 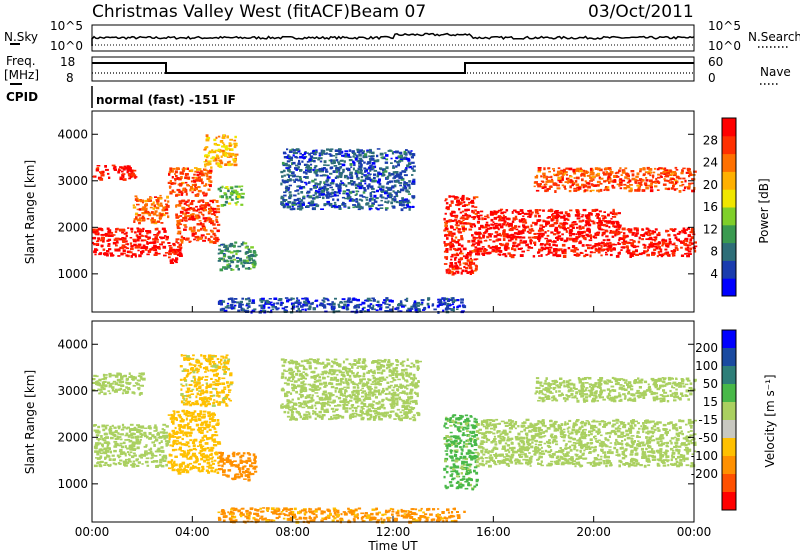 I want to click on velocity-ytick-label-2: 3000, so click(x=72, y=391).